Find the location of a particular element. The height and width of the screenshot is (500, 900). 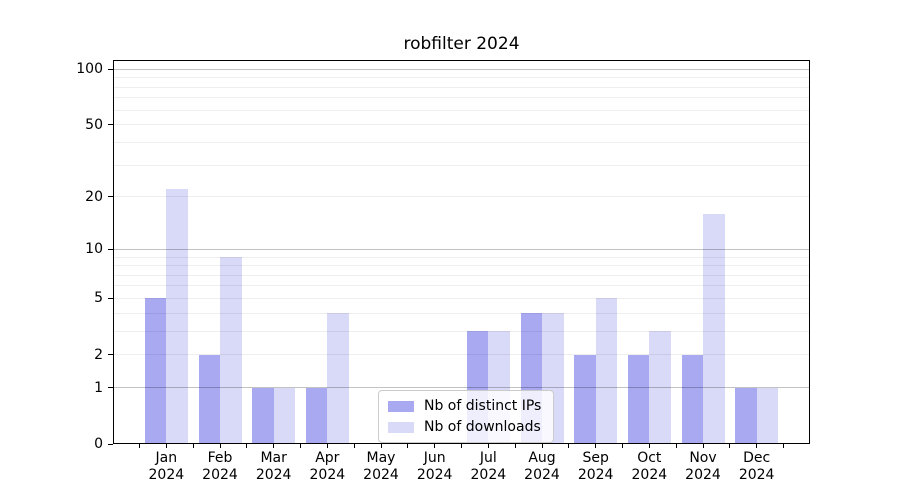

x-tick-month: Dec is located at coordinates (757, 458).